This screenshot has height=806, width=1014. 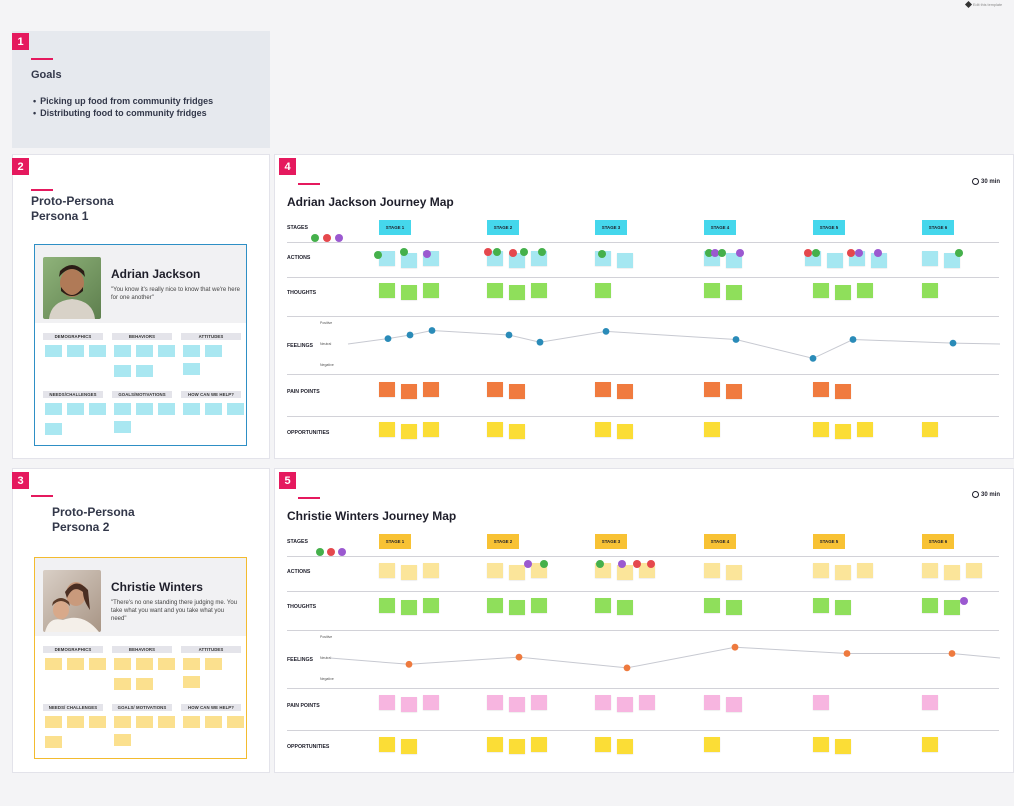 I want to click on stage-box: STAGE 6, so click(x=938, y=227).